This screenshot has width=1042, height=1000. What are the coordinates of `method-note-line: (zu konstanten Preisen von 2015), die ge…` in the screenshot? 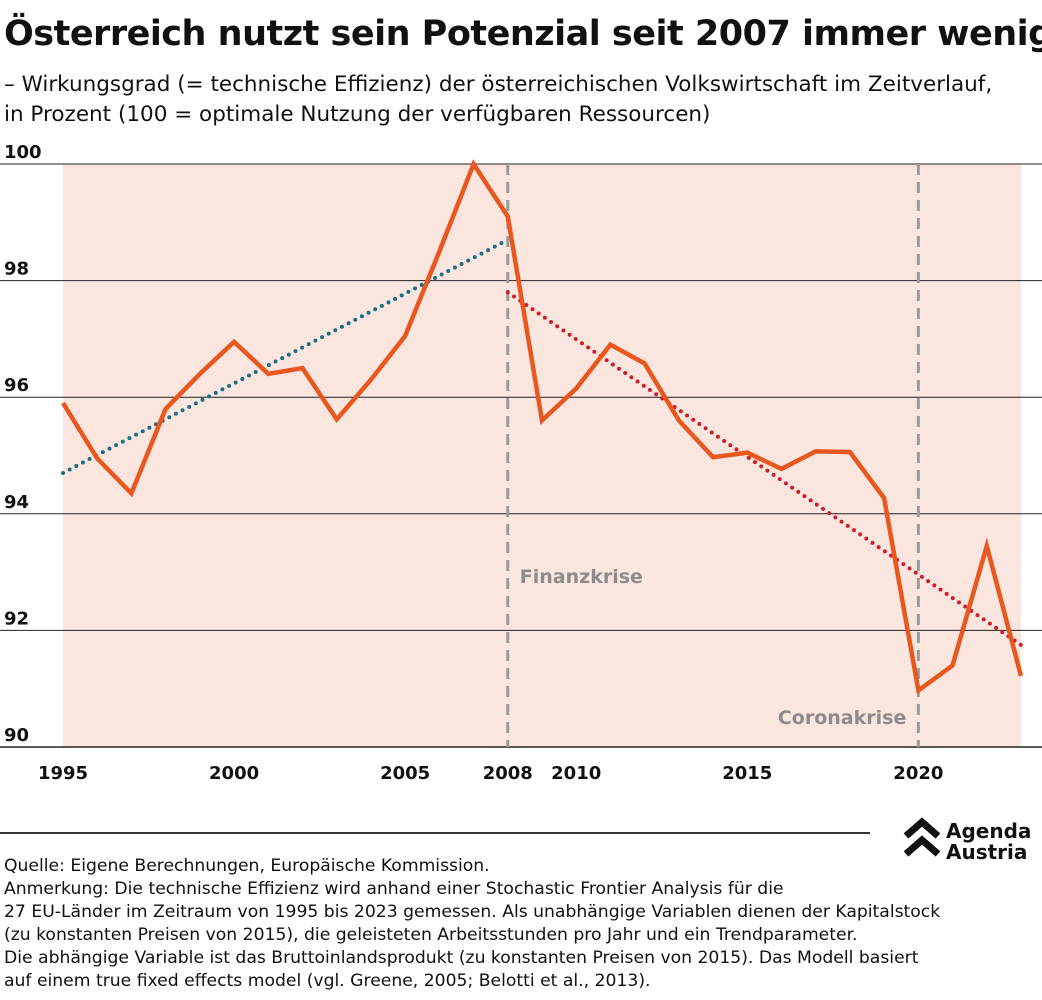 It's located at (431, 935).